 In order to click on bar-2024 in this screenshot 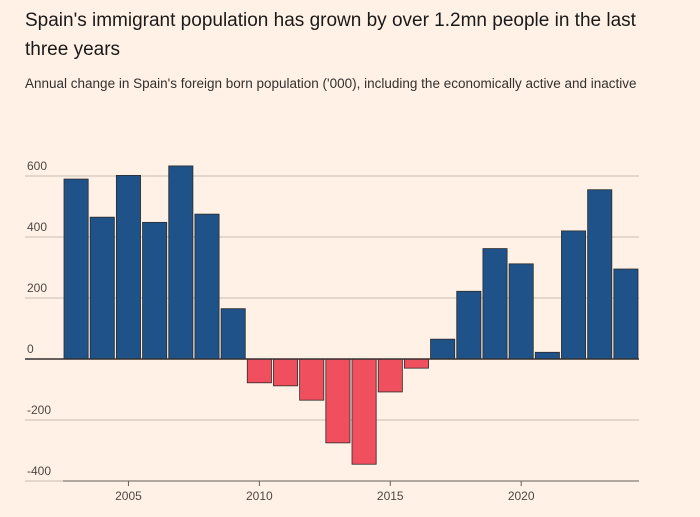, I will do `click(626, 314)`.